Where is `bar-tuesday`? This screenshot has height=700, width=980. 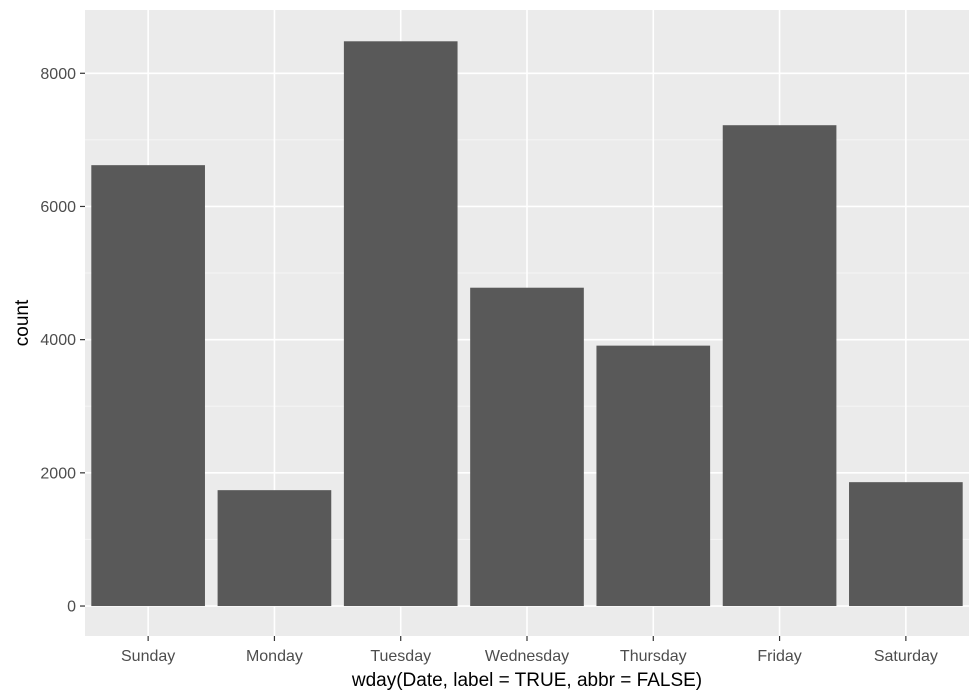 bar-tuesday is located at coordinates (400, 324).